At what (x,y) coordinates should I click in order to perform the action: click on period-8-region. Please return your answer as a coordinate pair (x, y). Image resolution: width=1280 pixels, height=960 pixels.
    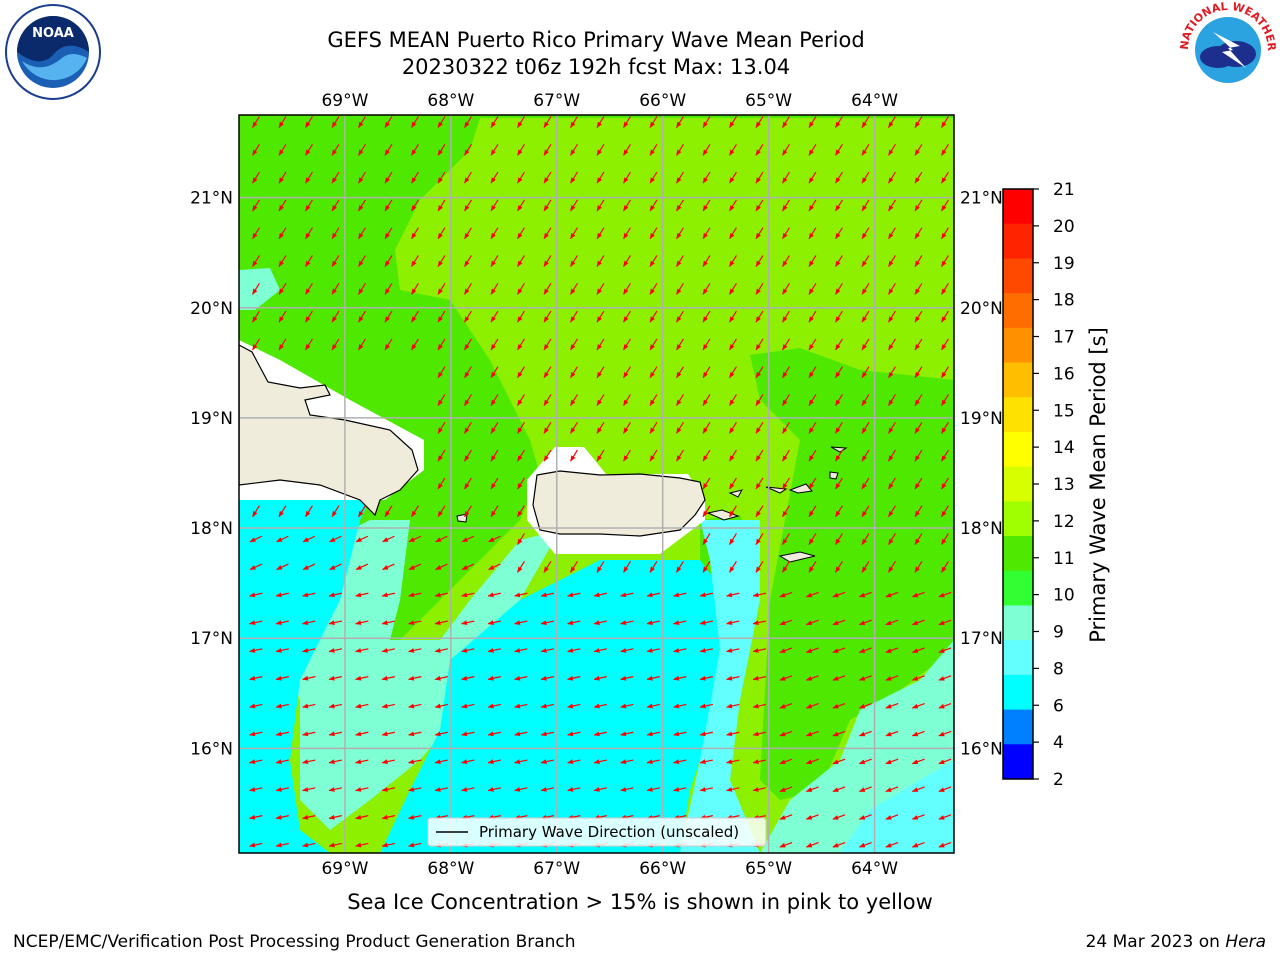
    Looking at the image, I should click on (720, 686).